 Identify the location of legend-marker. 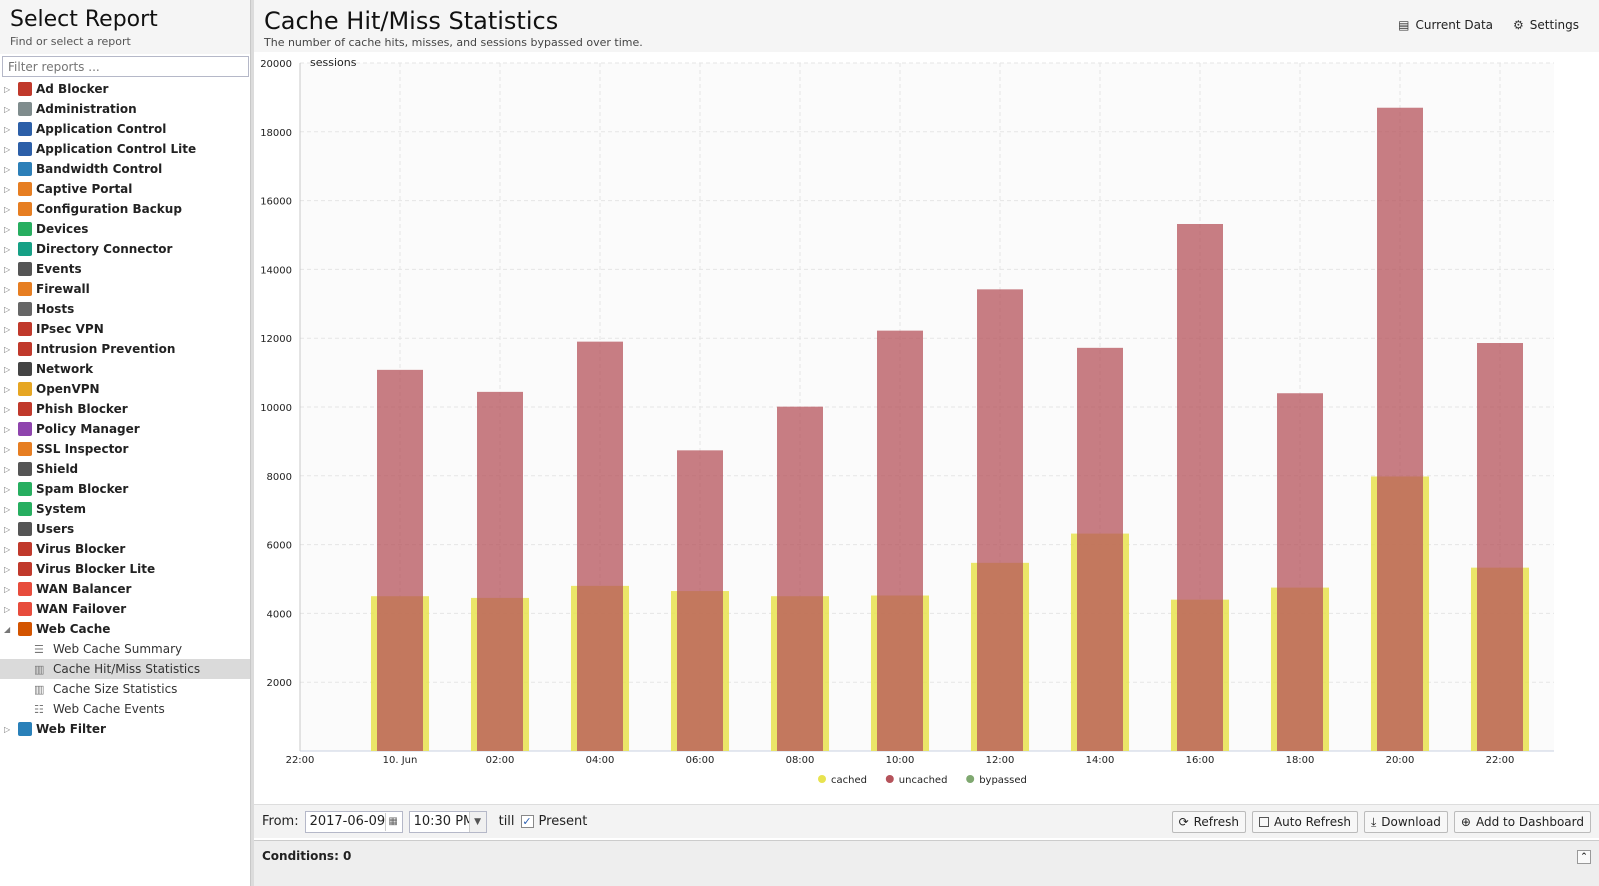
(970, 779).